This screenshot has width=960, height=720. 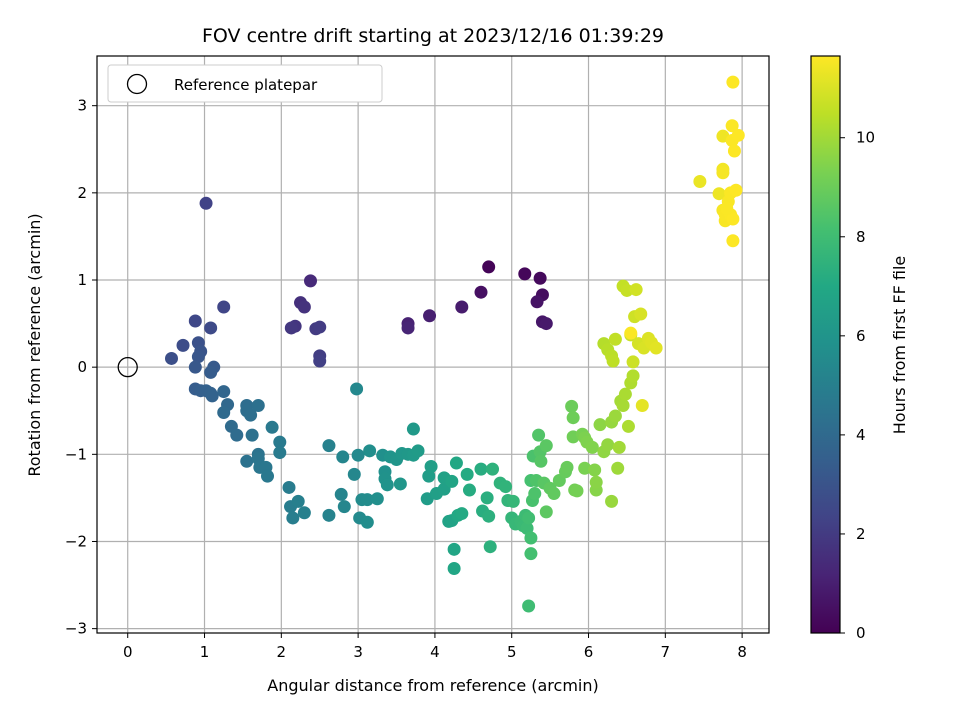 I want to click on y-tick-label: −3, so click(x=76, y=629).